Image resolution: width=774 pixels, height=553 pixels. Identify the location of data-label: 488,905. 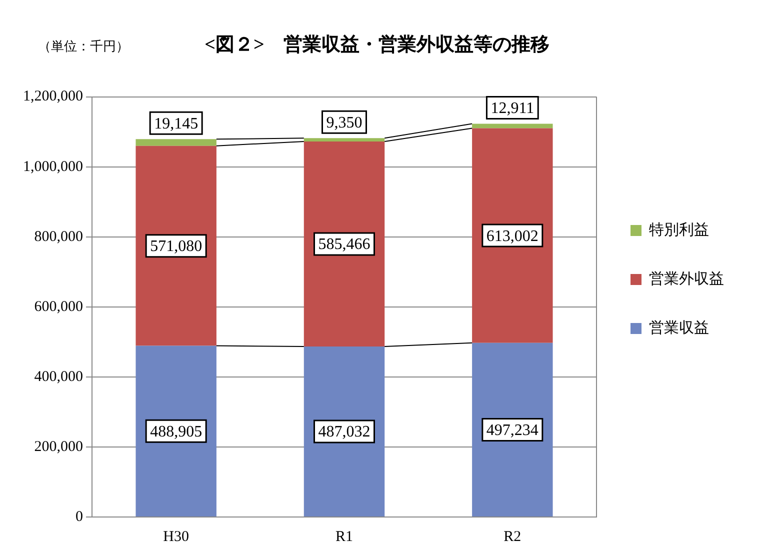
(176, 431).